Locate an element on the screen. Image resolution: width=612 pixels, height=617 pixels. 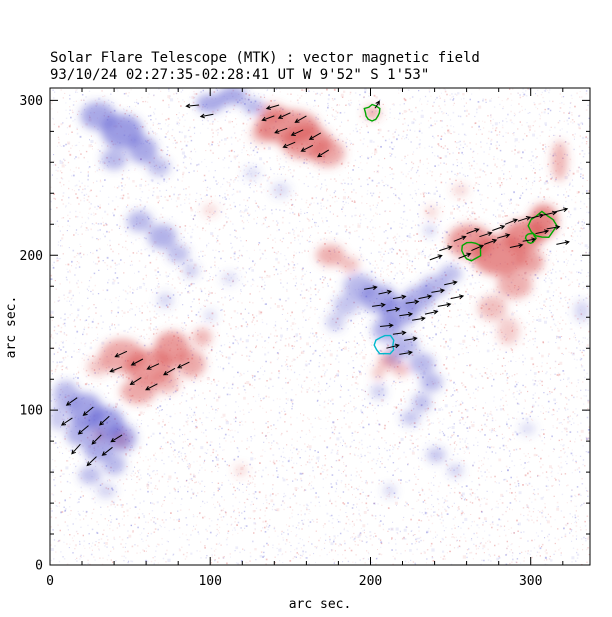
y-tick-label: 100 is located at coordinates (31, 411).